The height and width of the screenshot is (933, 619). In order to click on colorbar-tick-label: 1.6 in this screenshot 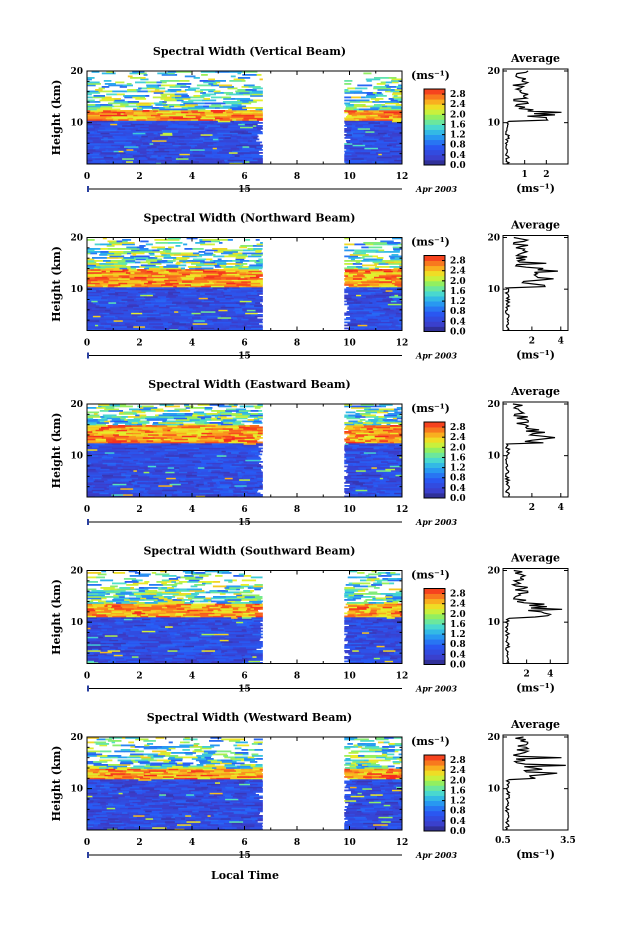, I will do `click(458, 292)`.